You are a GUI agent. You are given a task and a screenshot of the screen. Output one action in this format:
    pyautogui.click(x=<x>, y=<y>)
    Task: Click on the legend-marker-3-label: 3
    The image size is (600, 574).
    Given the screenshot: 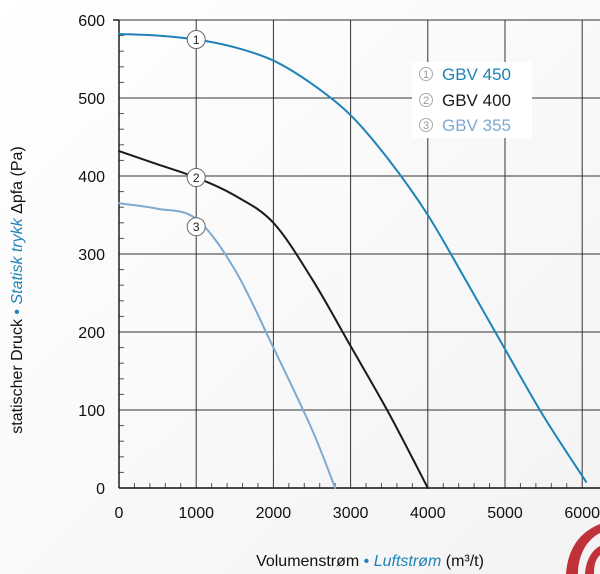 What is the action you would take?
    pyautogui.click(x=426, y=126)
    